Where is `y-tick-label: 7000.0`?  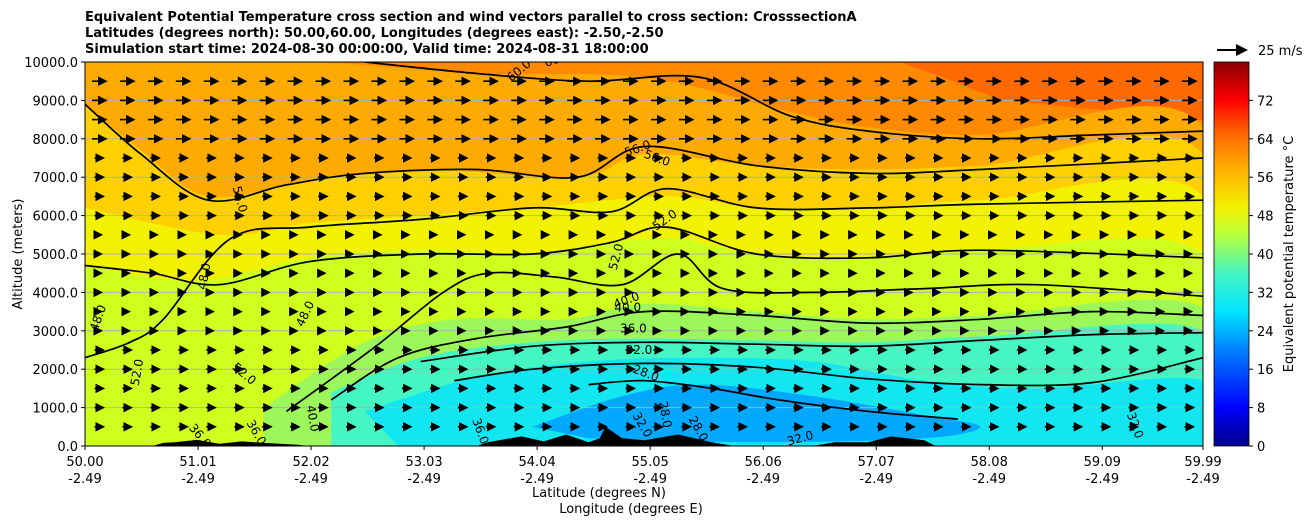 y-tick-label: 7000.0 is located at coordinates (56, 178).